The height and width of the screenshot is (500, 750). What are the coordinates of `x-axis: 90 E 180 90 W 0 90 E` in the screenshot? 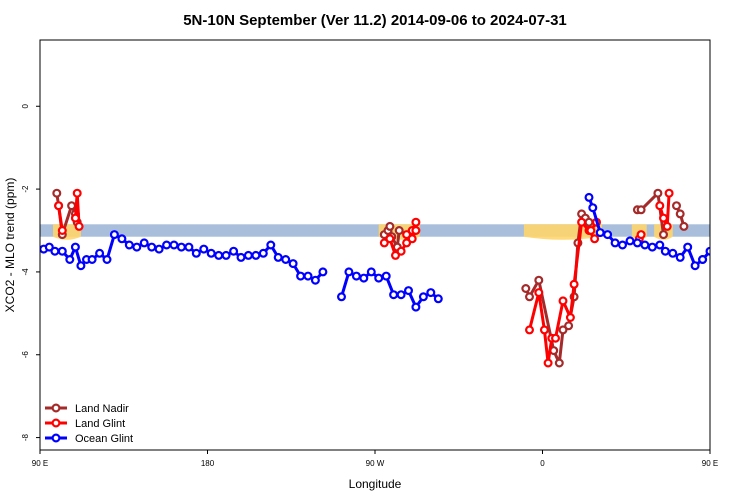 It's located at (375, 459).